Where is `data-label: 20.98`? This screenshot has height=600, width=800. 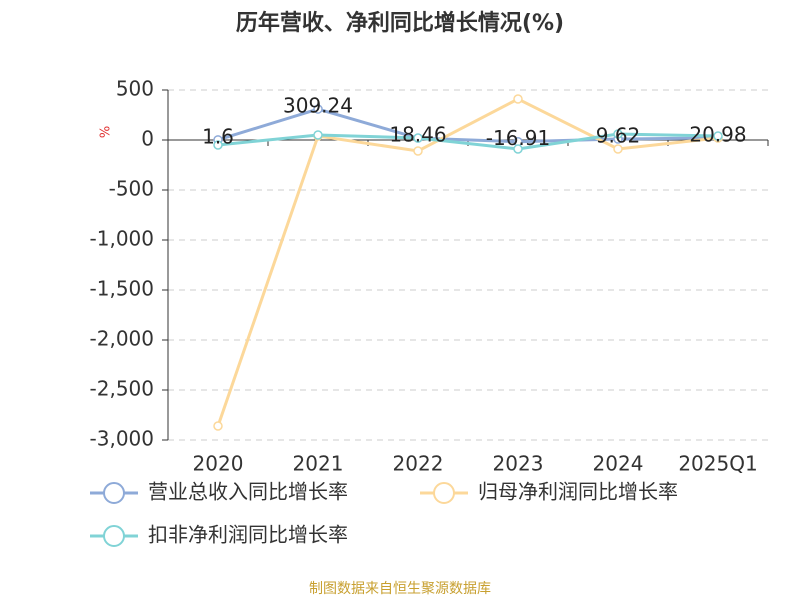 data-label: 20.98 is located at coordinates (717, 134).